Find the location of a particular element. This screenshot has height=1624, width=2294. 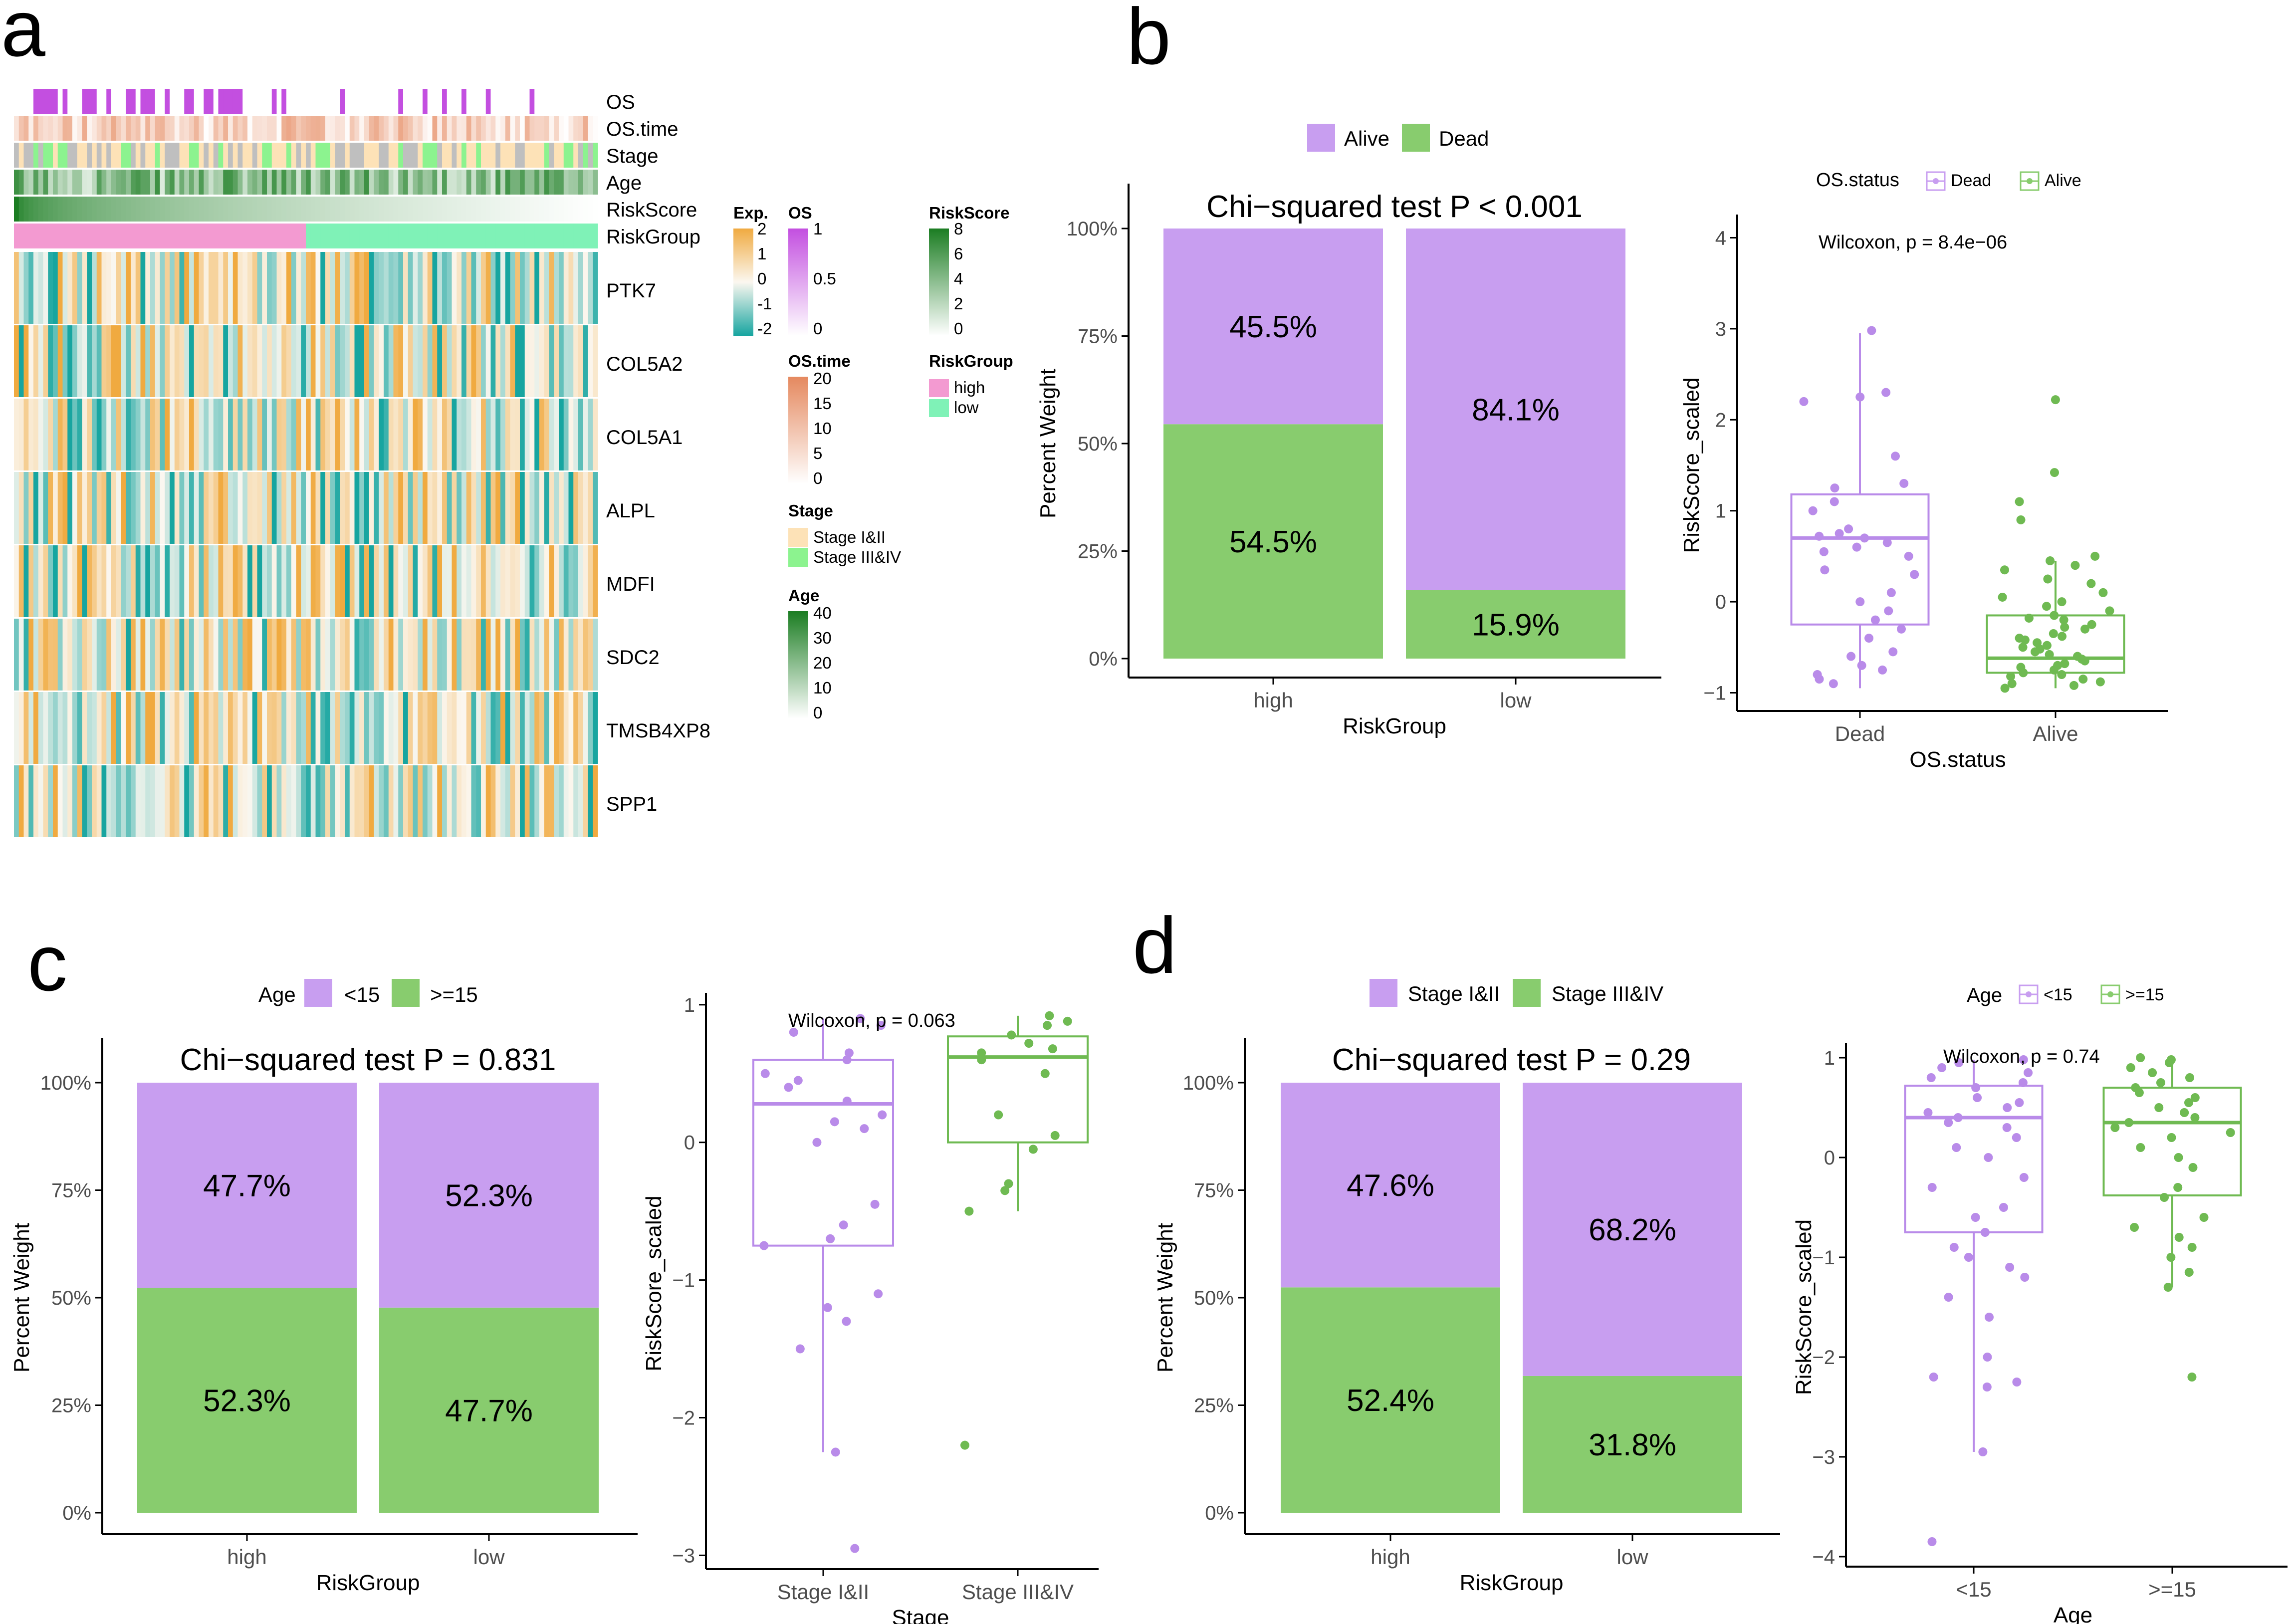

annotation-tracks is located at coordinates (306, 168).